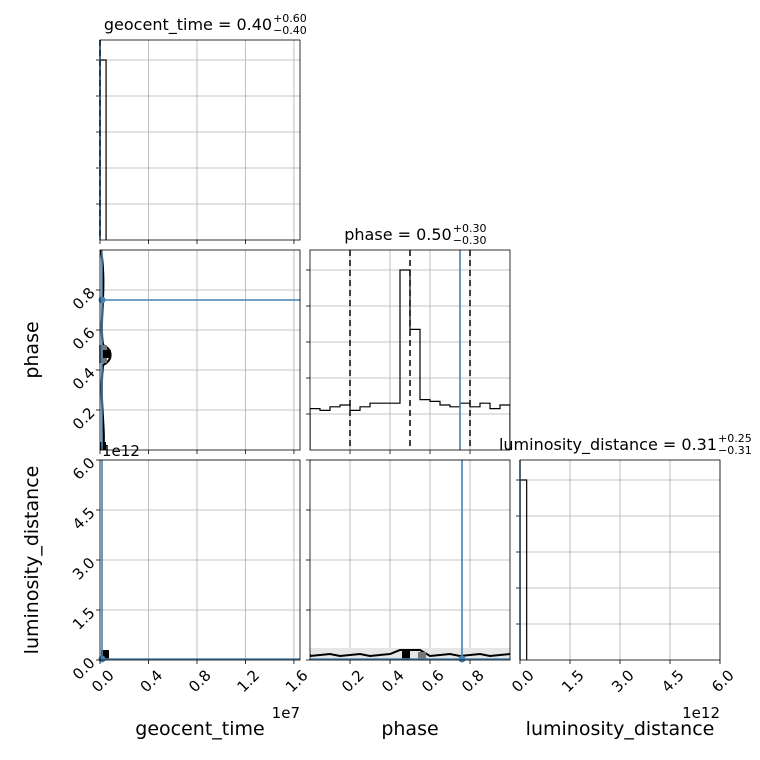 Image resolution: width=760 pixels, height=760 pixels. I want to click on panel-luminosity_distance-vs-phase: 0.2 0.4 0.6 0.8, so click(408, 577).